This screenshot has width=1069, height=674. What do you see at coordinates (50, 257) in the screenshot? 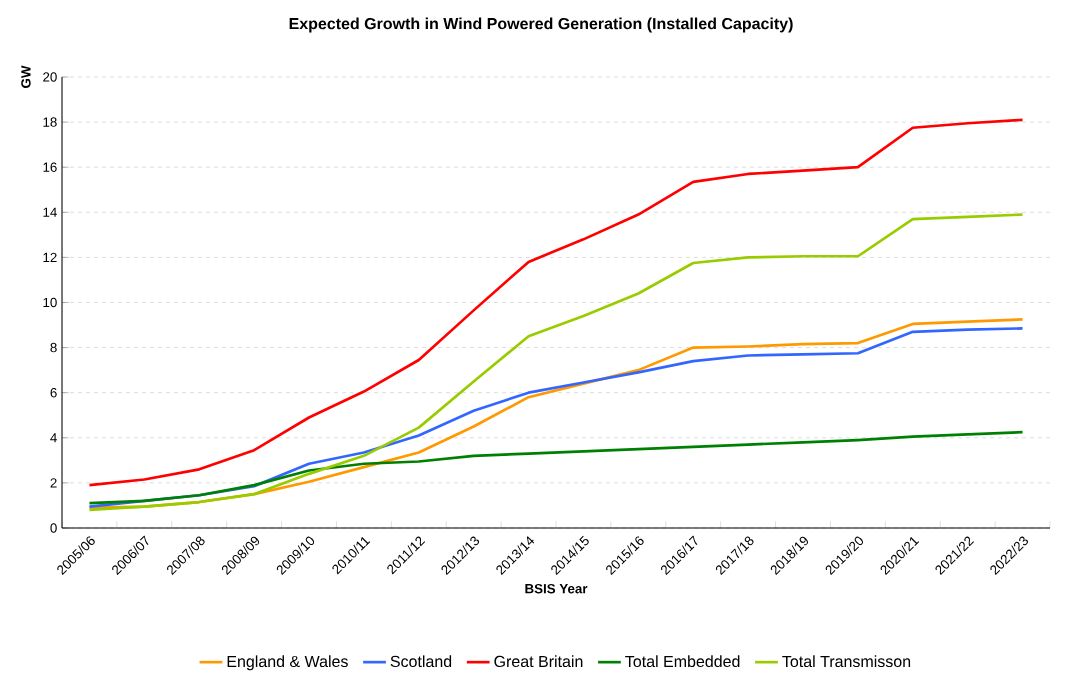
I see `y-tick-label: 12` at bounding box center [50, 257].